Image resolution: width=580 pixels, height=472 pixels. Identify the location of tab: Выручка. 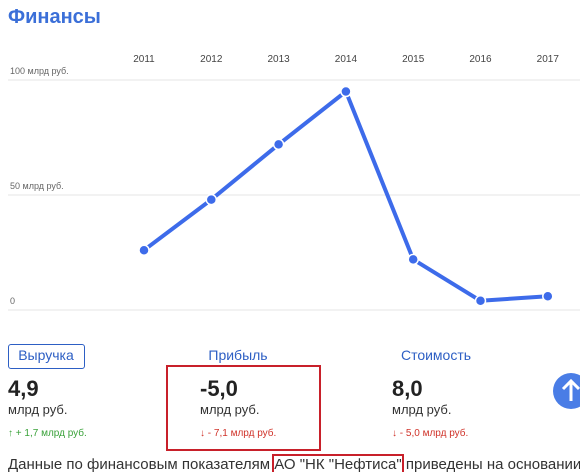
(46, 355).